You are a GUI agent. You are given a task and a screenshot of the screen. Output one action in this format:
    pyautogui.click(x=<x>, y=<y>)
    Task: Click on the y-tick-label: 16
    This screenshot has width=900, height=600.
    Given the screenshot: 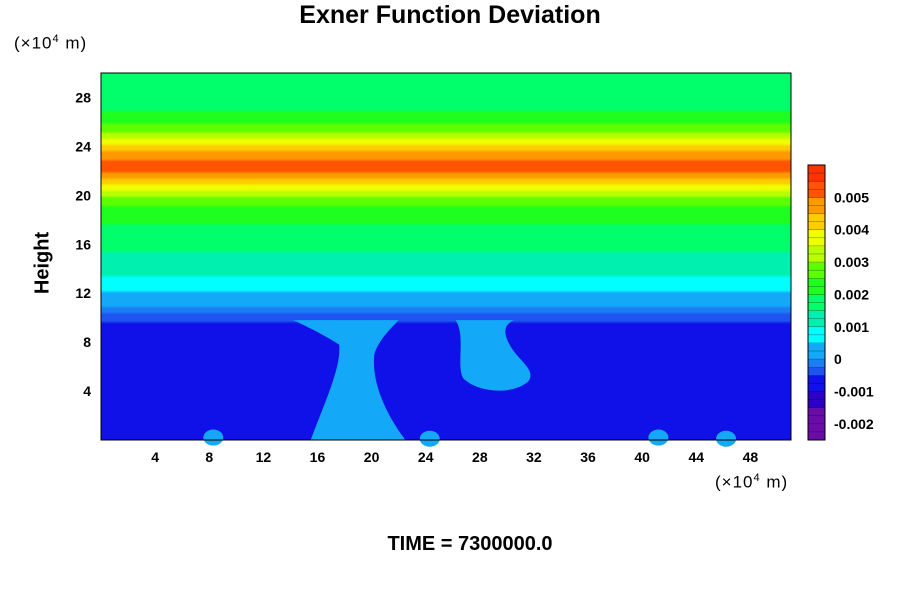 What is the action you would take?
    pyautogui.click(x=83, y=244)
    